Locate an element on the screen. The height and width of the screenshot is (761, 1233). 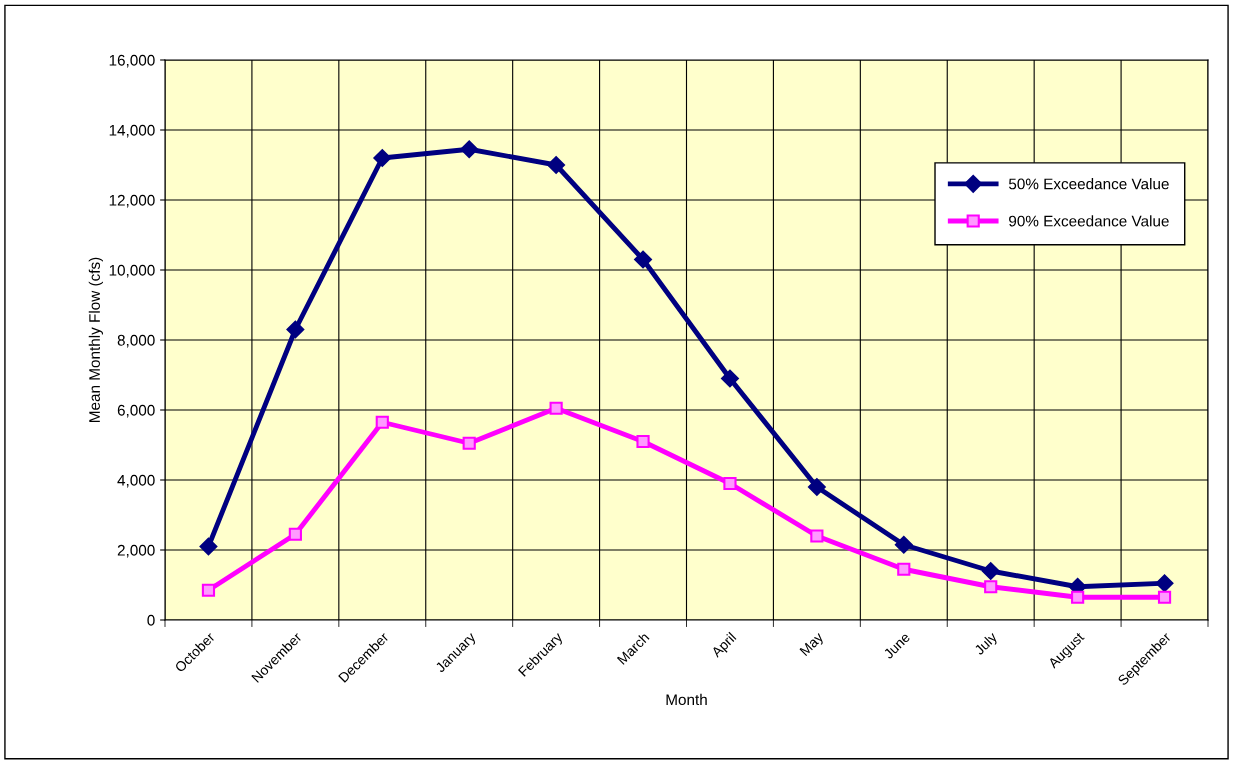
y-tick-label: 8,000 is located at coordinates (136, 341).